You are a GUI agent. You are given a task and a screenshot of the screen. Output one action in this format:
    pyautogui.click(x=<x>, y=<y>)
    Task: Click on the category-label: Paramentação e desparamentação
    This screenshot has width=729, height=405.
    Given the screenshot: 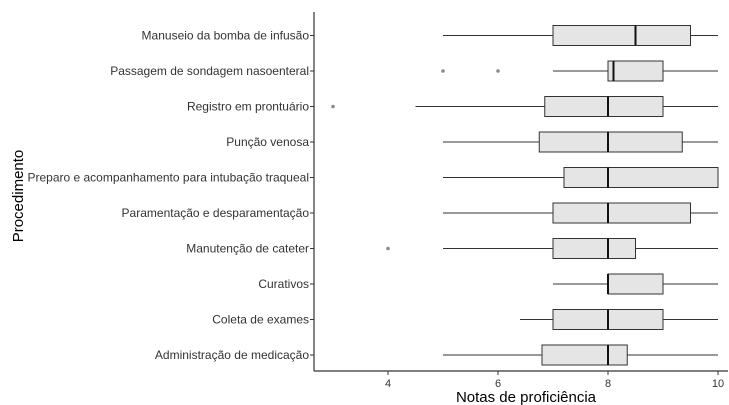 What is the action you would take?
    pyautogui.click(x=216, y=213)
    